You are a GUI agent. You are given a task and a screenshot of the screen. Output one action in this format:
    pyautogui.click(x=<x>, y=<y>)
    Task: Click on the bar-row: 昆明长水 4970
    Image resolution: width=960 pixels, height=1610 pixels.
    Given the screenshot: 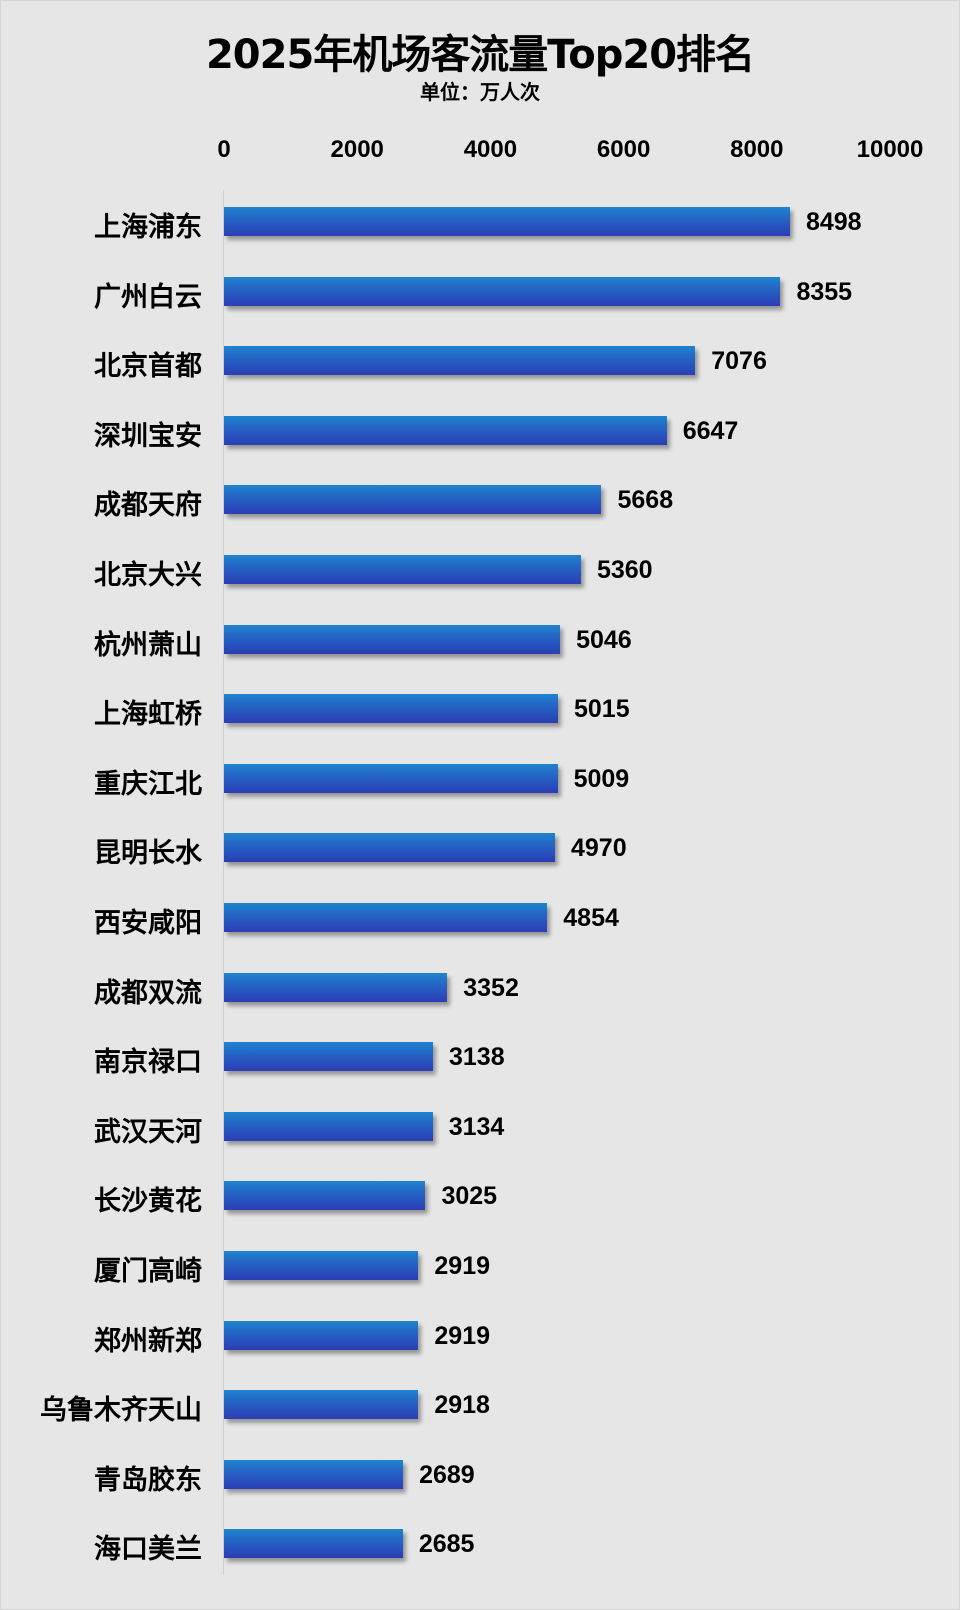 What is the action you would take?
    pyautogui.click(x=480, y=849)
    